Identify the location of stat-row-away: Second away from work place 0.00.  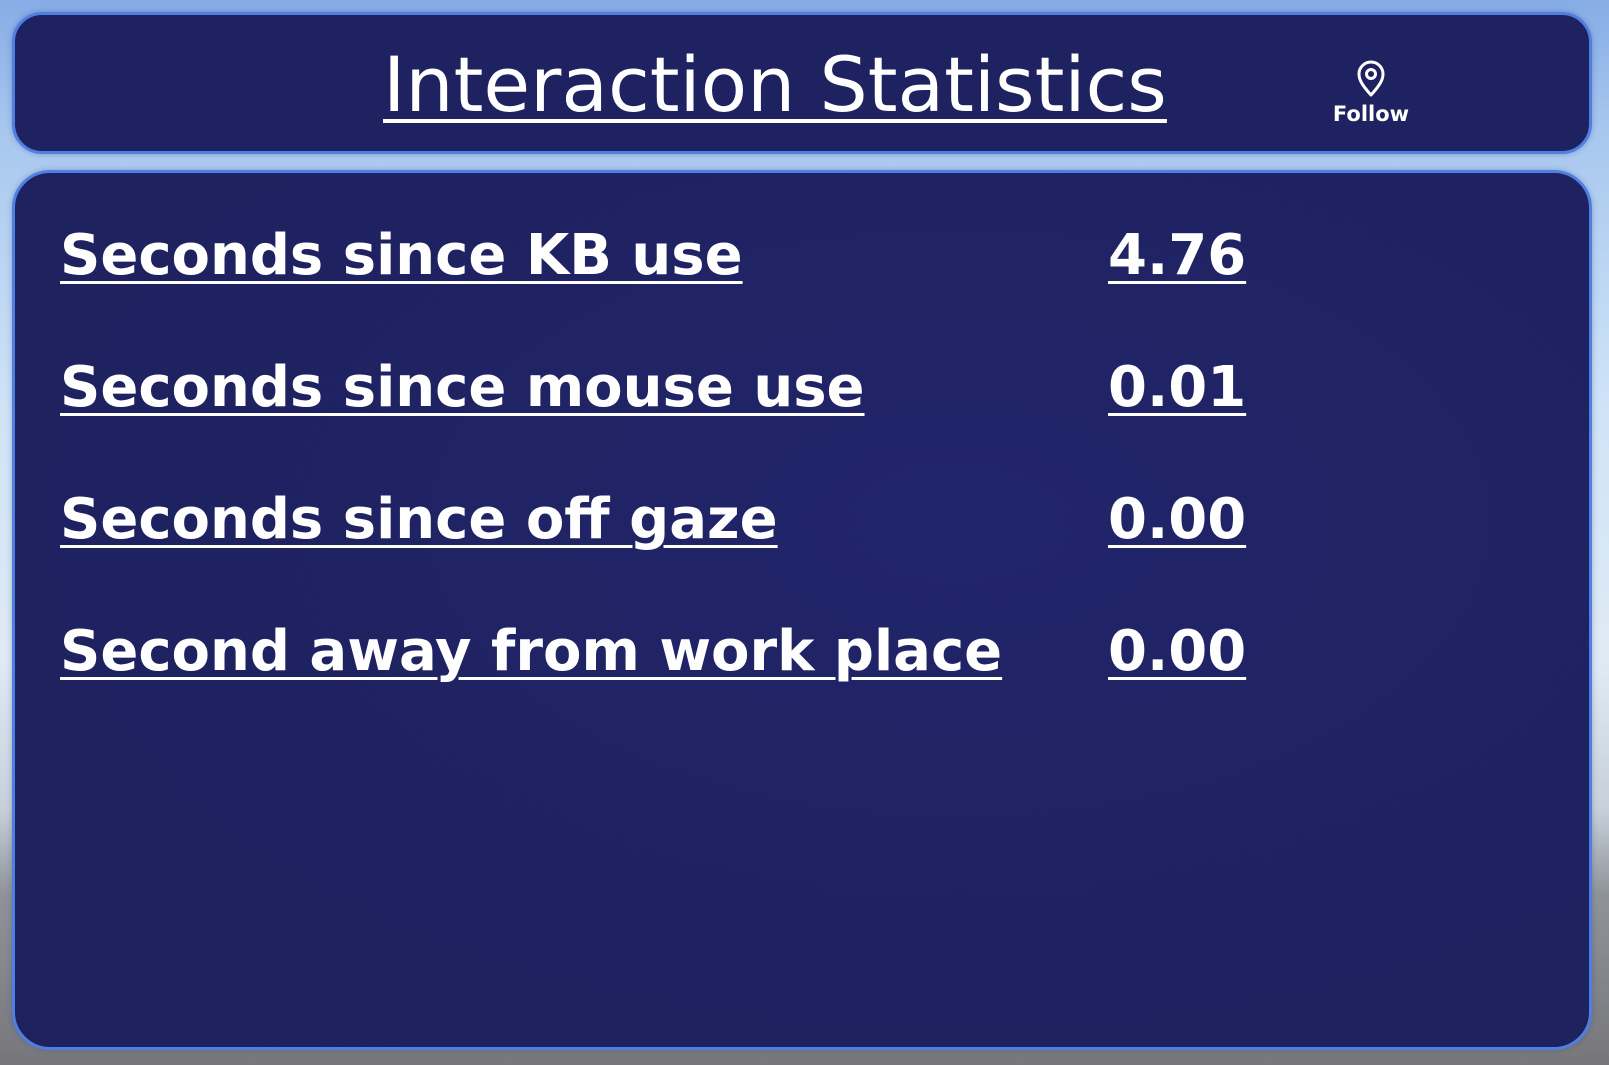
(802, 654).